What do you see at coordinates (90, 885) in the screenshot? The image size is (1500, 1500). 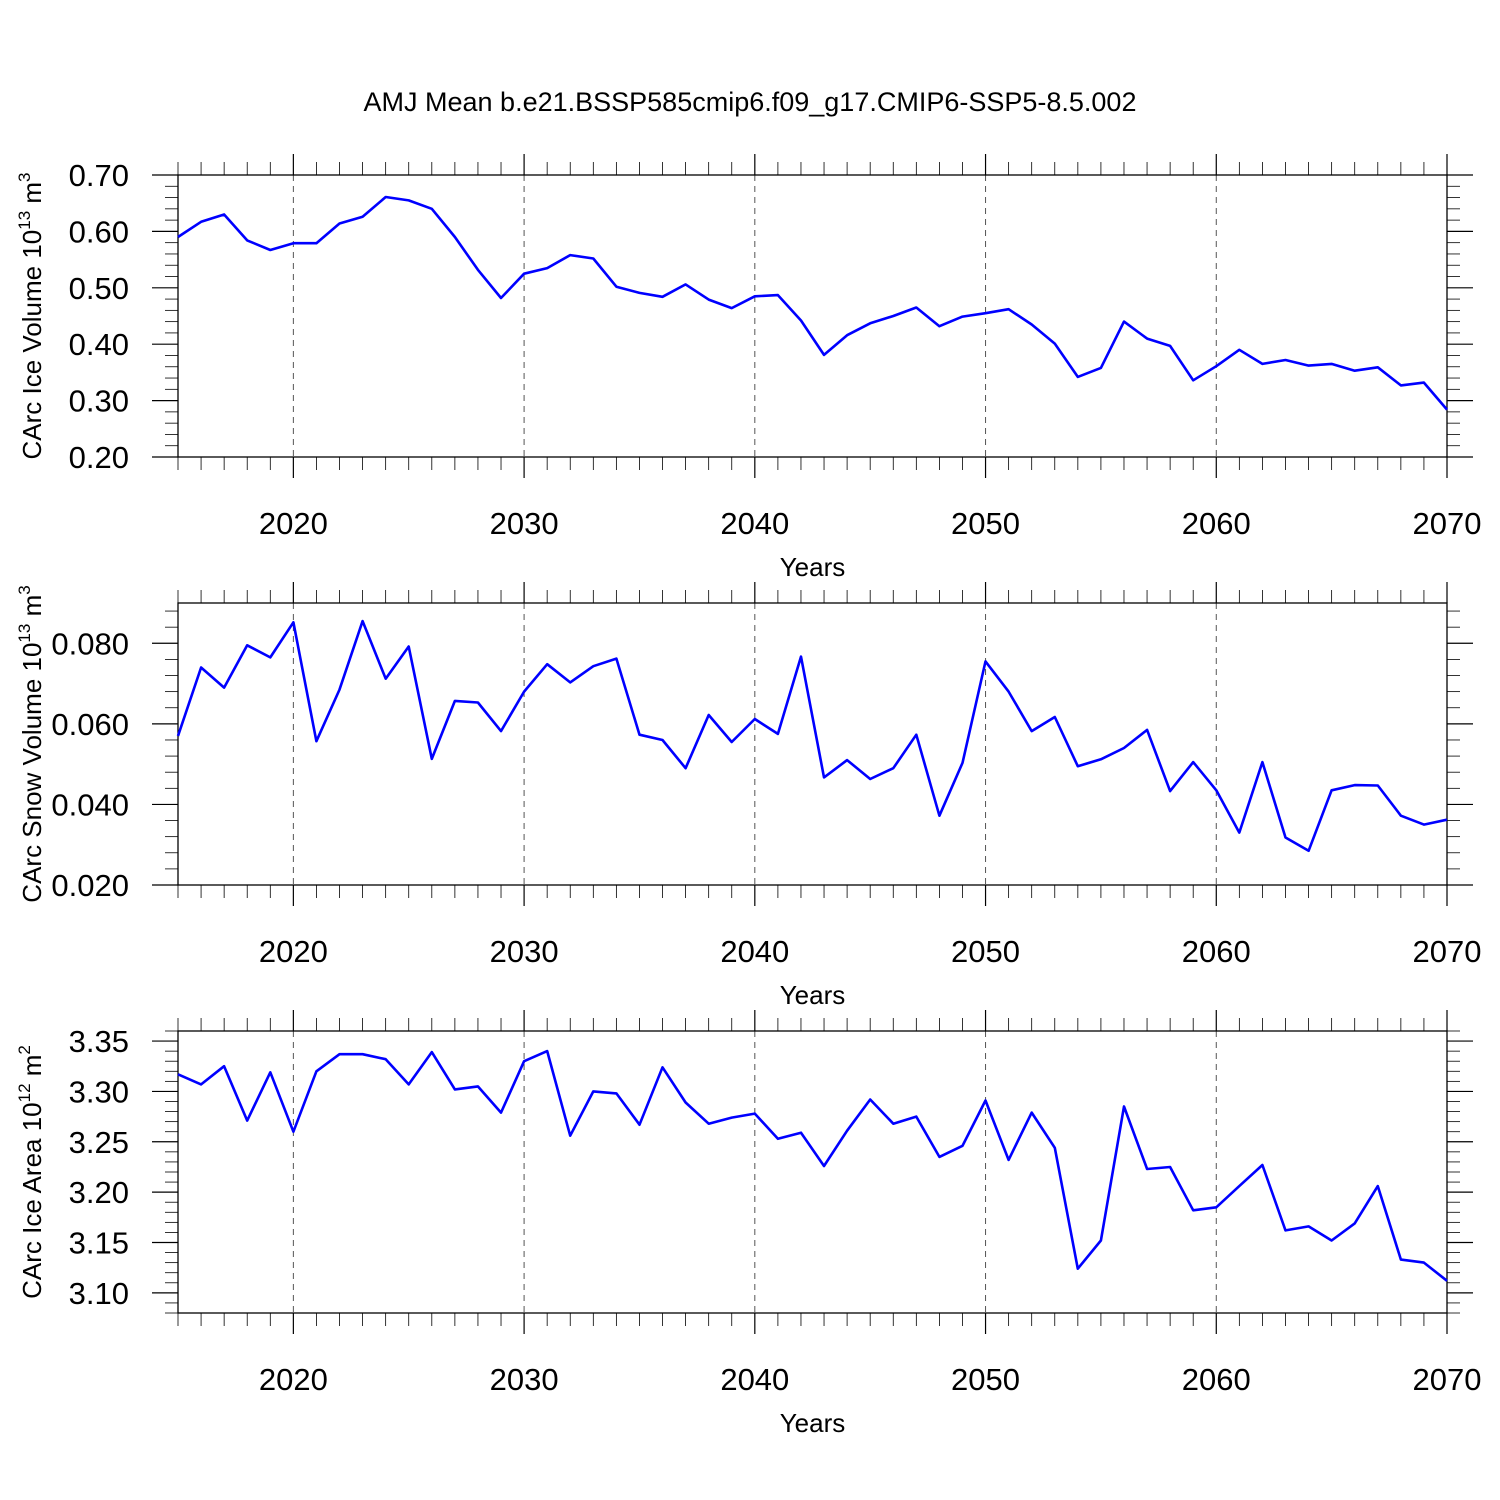 I see `y-tick-label-0.020: 0.020` at bounding box center [90, 885].